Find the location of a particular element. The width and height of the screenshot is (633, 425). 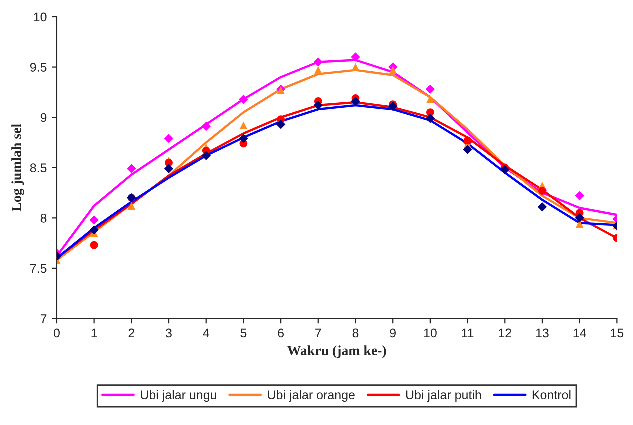

x-tick-label: 1 is located at coordinates (95, 333).